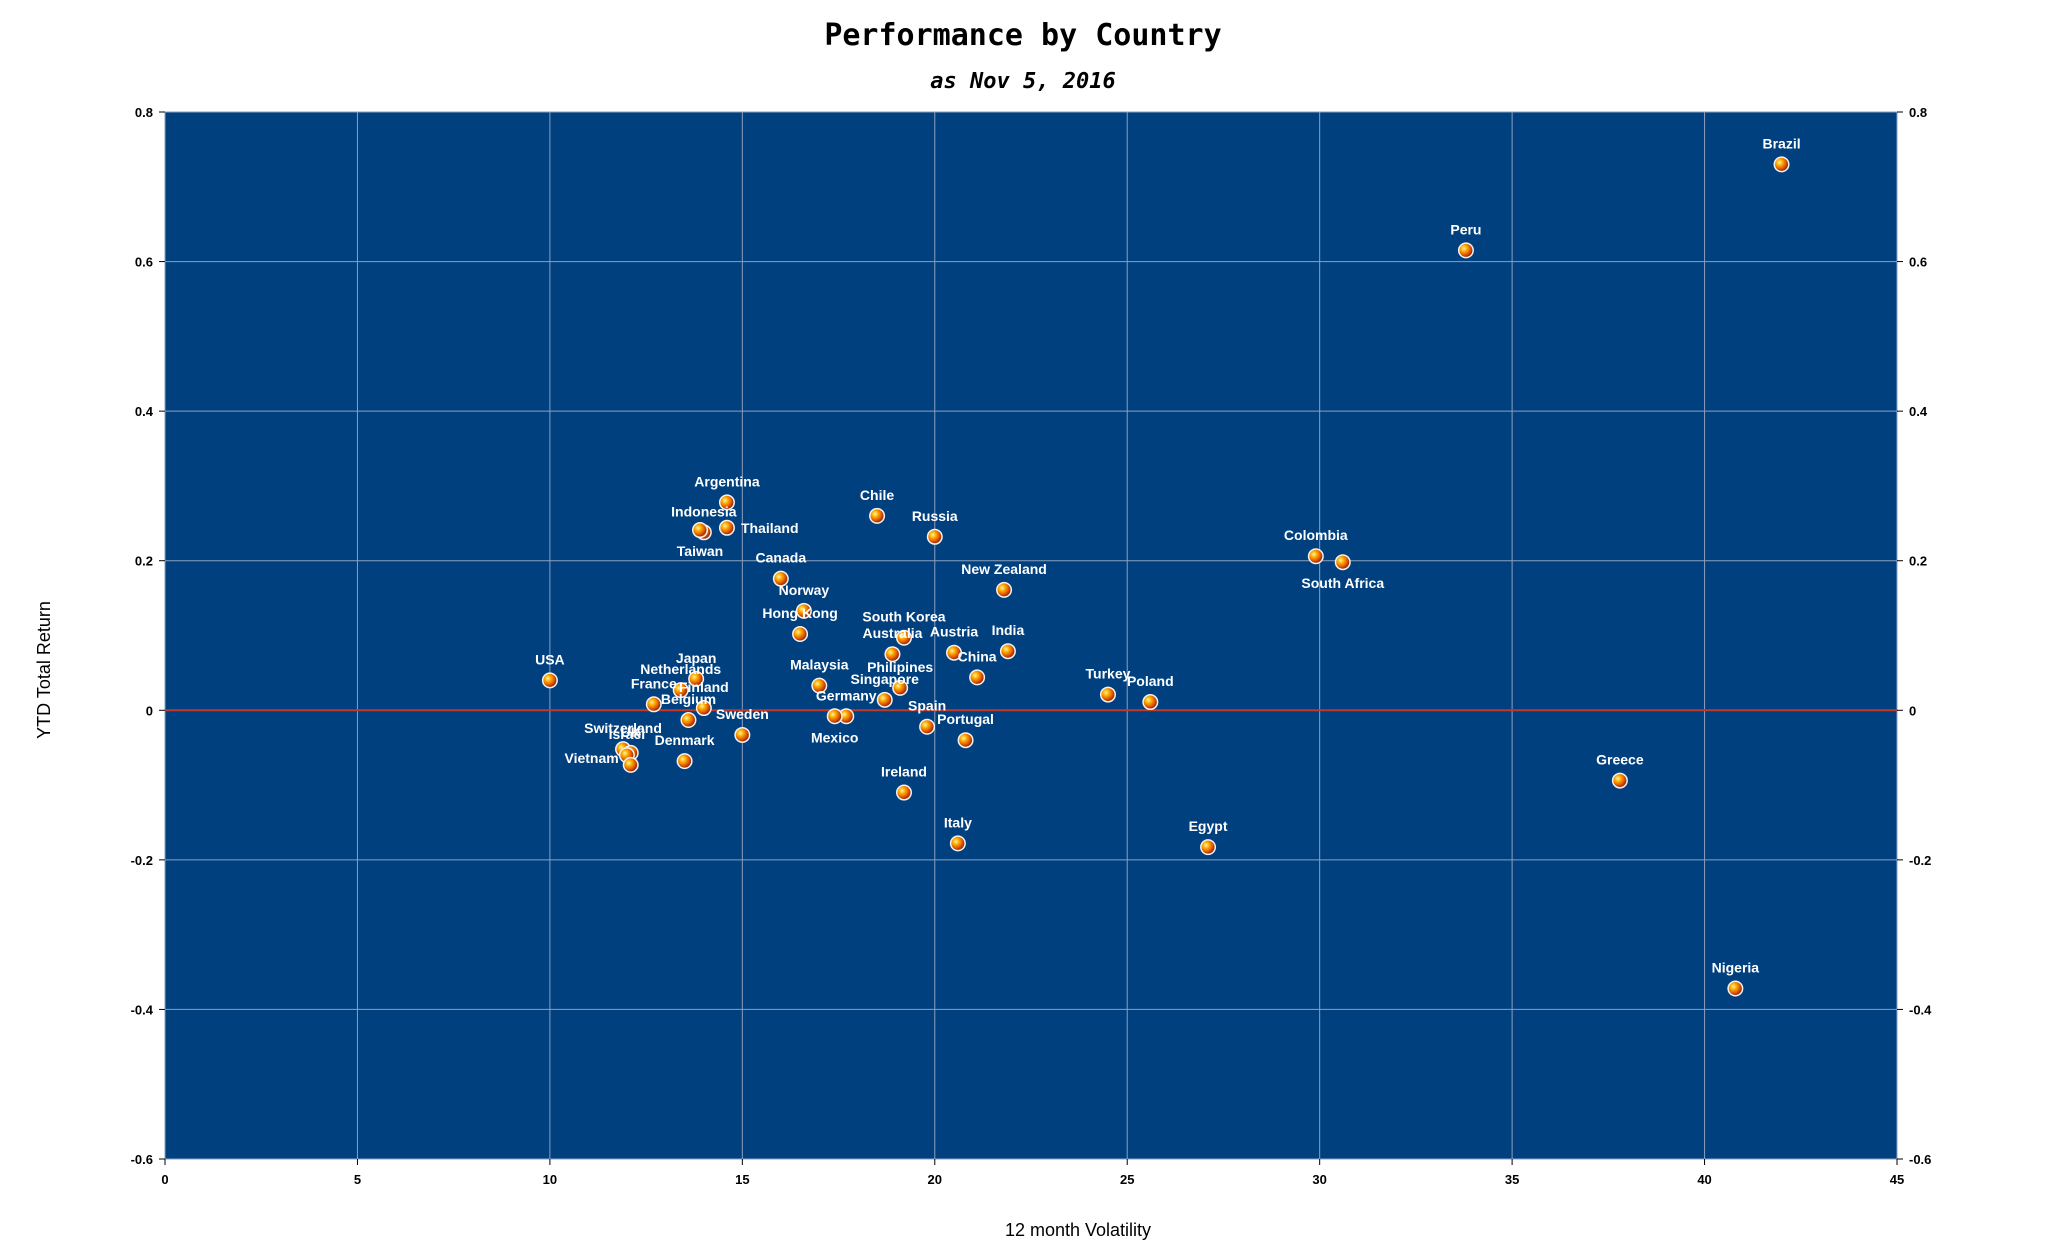 This screenshot has width=2046, height=1243. Describe the element at coordinates (550, 659) in the screenshot. I see `point-label: USA` at that location.